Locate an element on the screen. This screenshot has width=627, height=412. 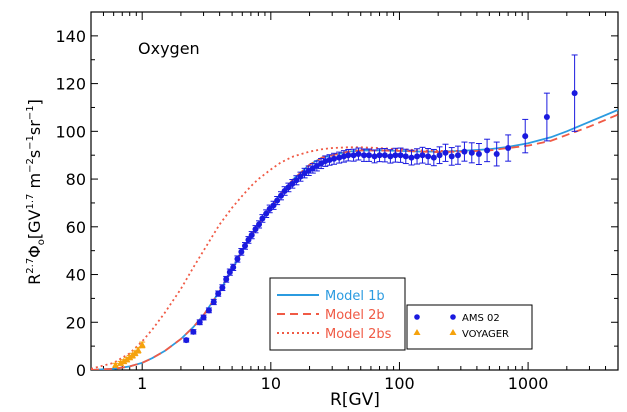
data-legend-box is located at coordinates (469, 327).